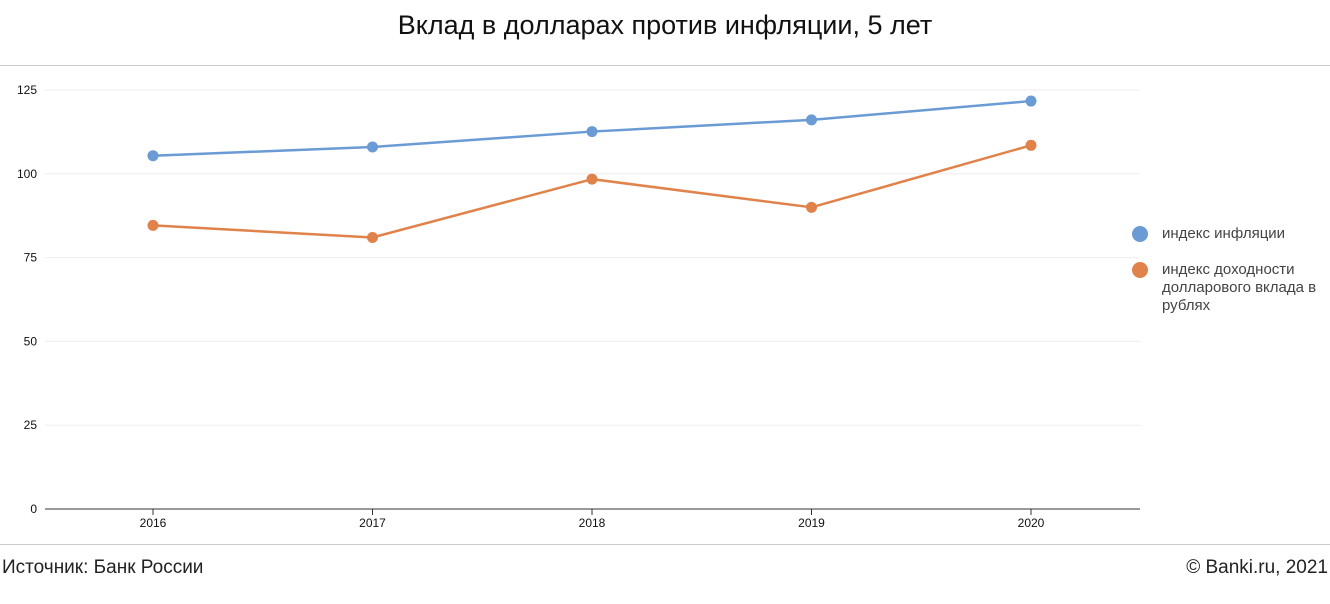 Image resolution: width=1330 pixels, height=604 pixels. Describe the element at coordinates (103, 567) in the screenshot. I see `source-note: Источник: Банк России` at that location.